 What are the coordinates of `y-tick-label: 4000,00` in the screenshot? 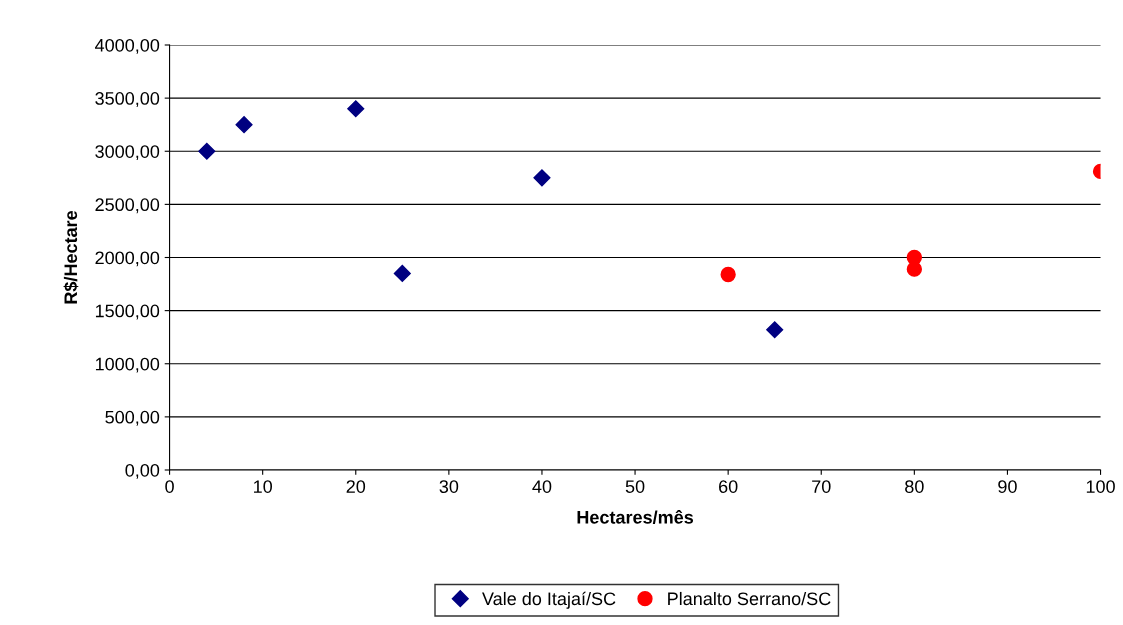 It's located at (127, 46).